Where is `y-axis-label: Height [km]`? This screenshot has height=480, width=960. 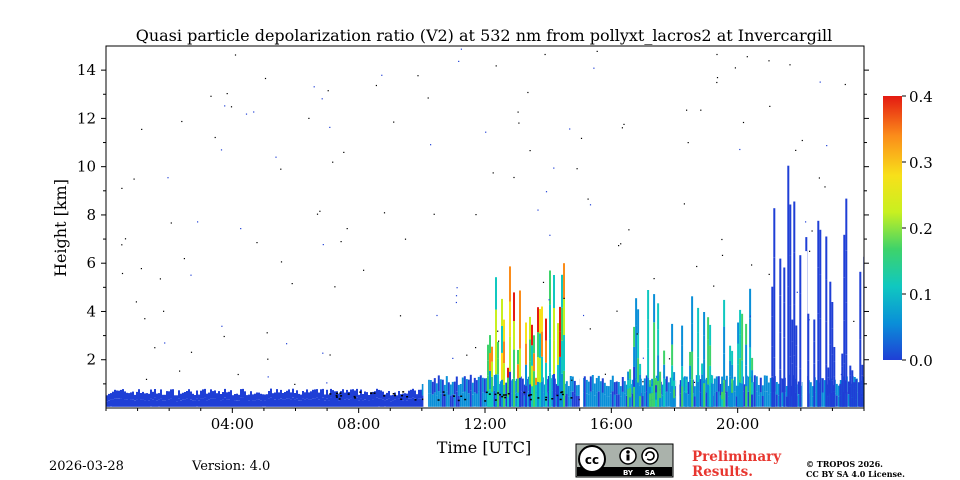 y-axis-label: Height [km] is located at coordinates (60, 228).